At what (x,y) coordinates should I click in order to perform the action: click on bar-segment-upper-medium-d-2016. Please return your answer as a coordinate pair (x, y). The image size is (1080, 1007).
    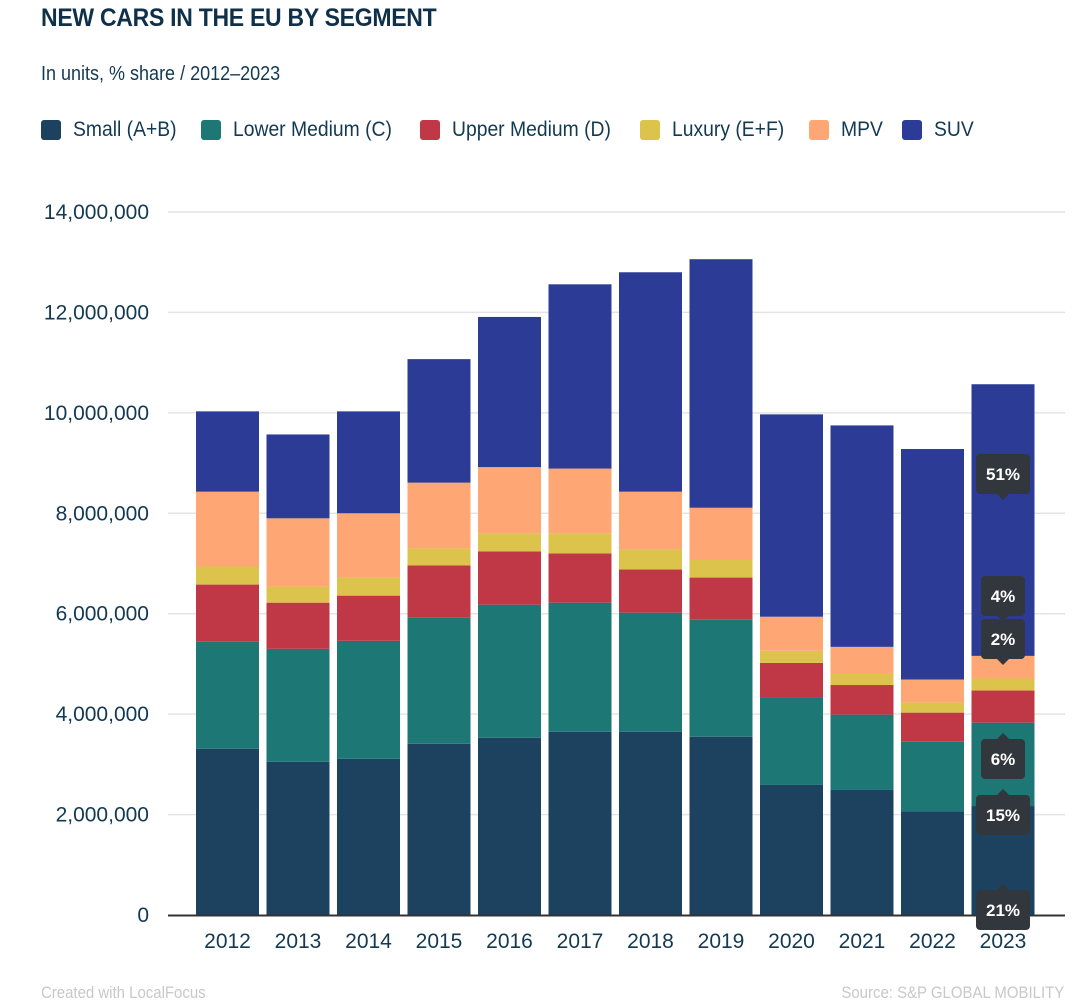
    Looking at the image, I should click on (509, 578).